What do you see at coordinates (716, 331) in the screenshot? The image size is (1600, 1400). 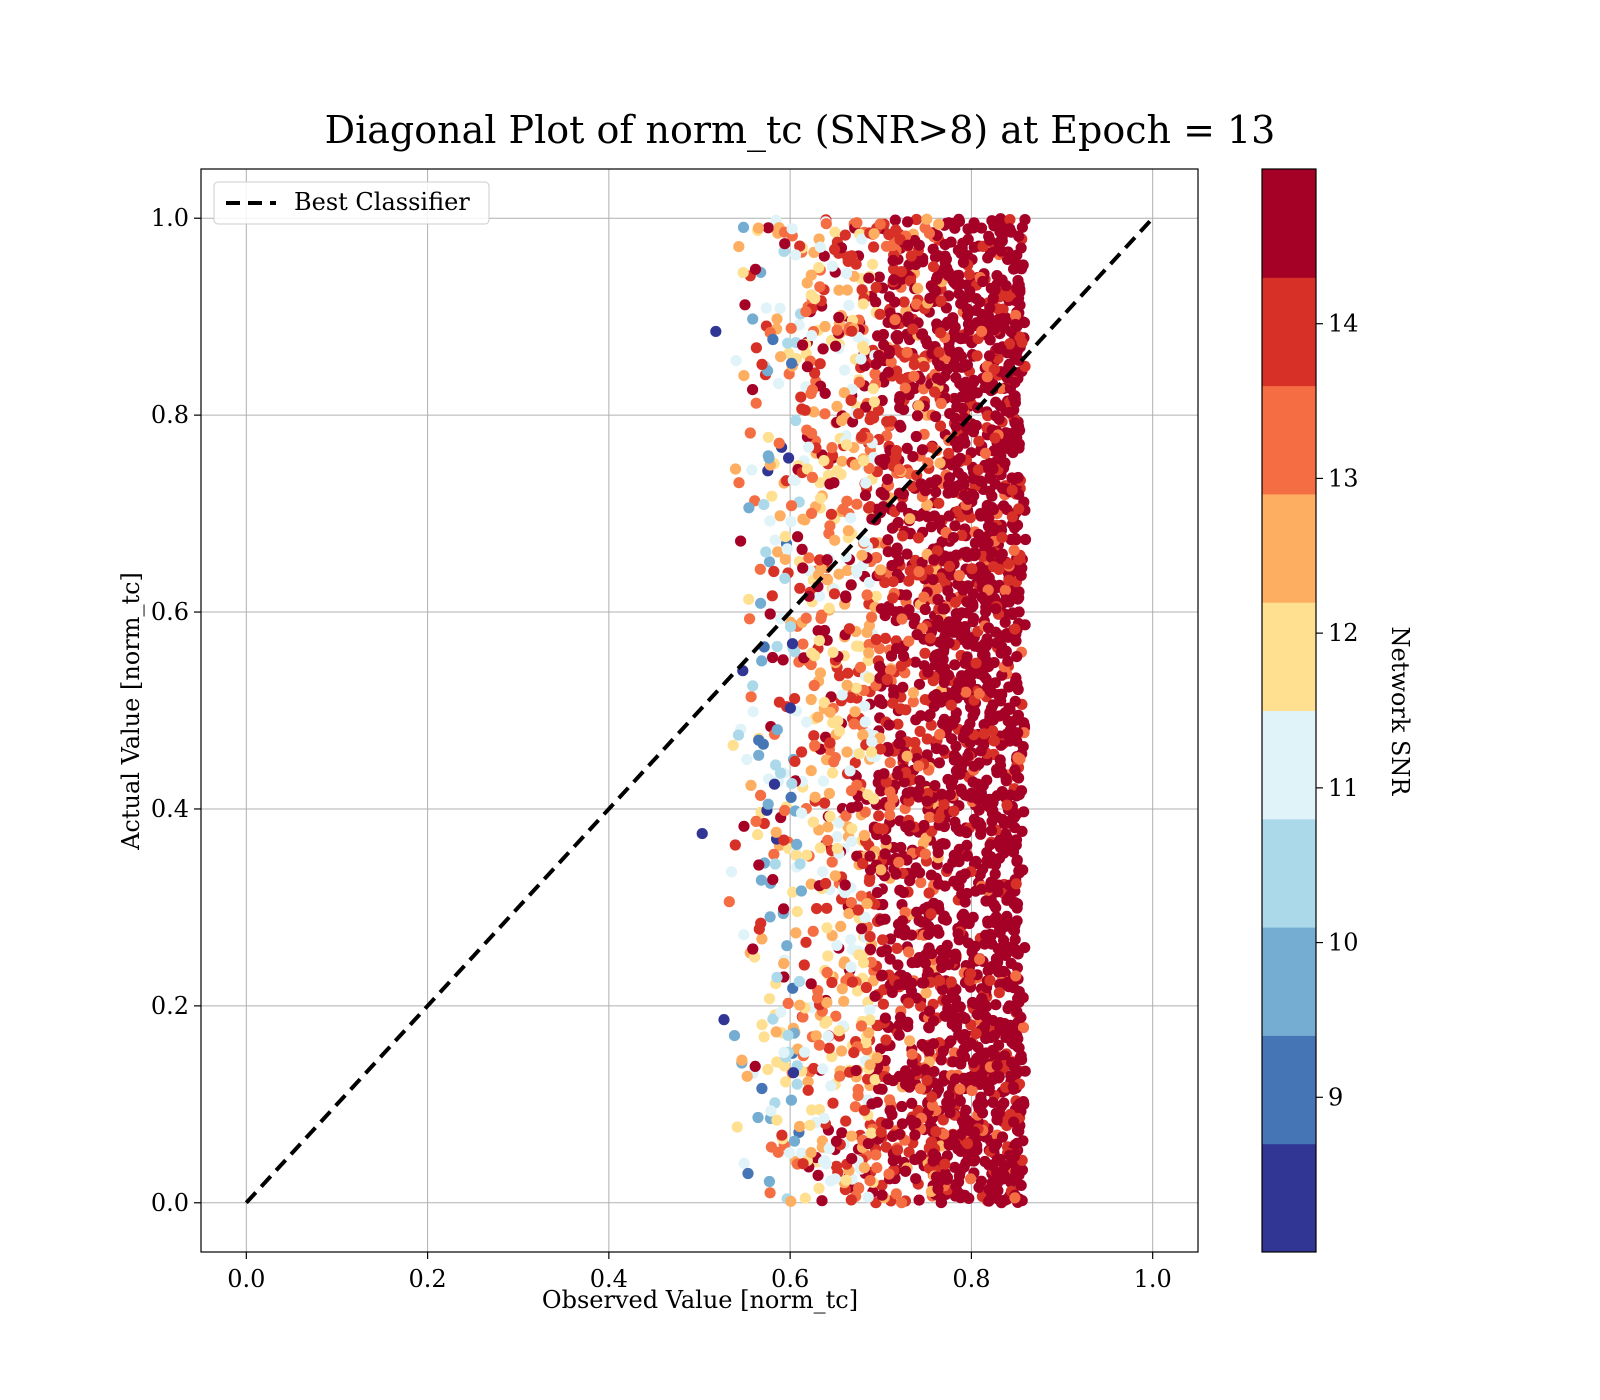 I see `scatter-point-outlier` at bounding box center [716, 331].